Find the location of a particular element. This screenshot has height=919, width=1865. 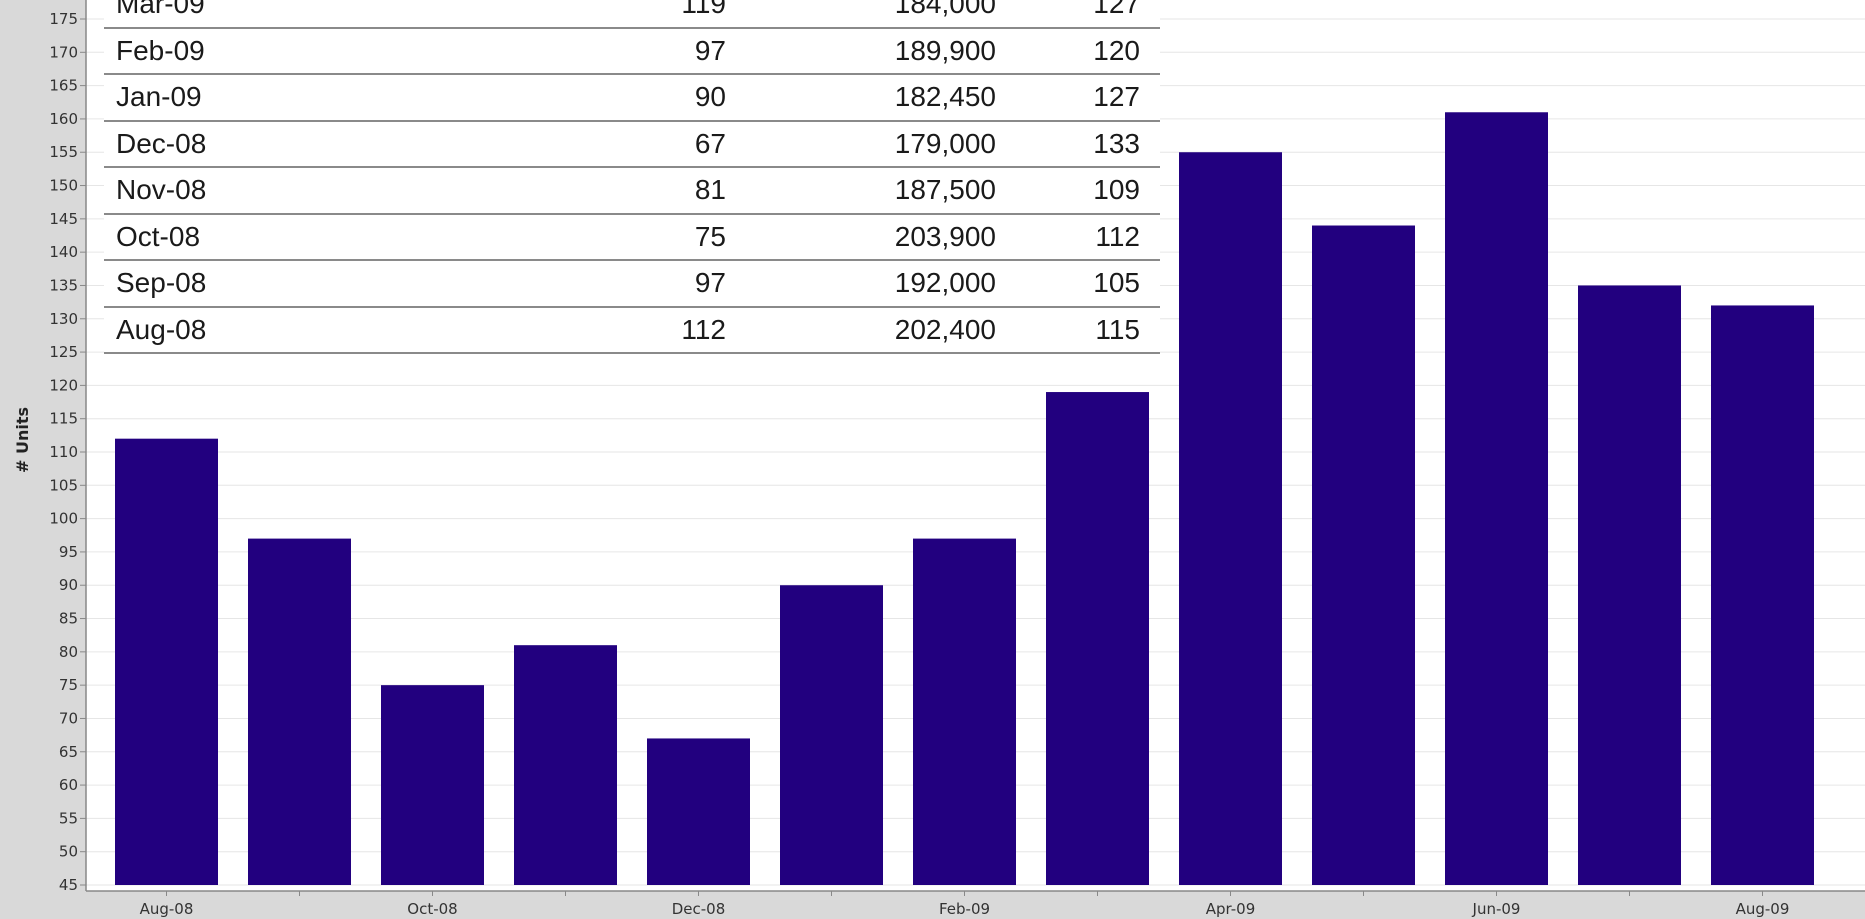

table-cell-price: 203,900 is located at coordinates (861, 237).